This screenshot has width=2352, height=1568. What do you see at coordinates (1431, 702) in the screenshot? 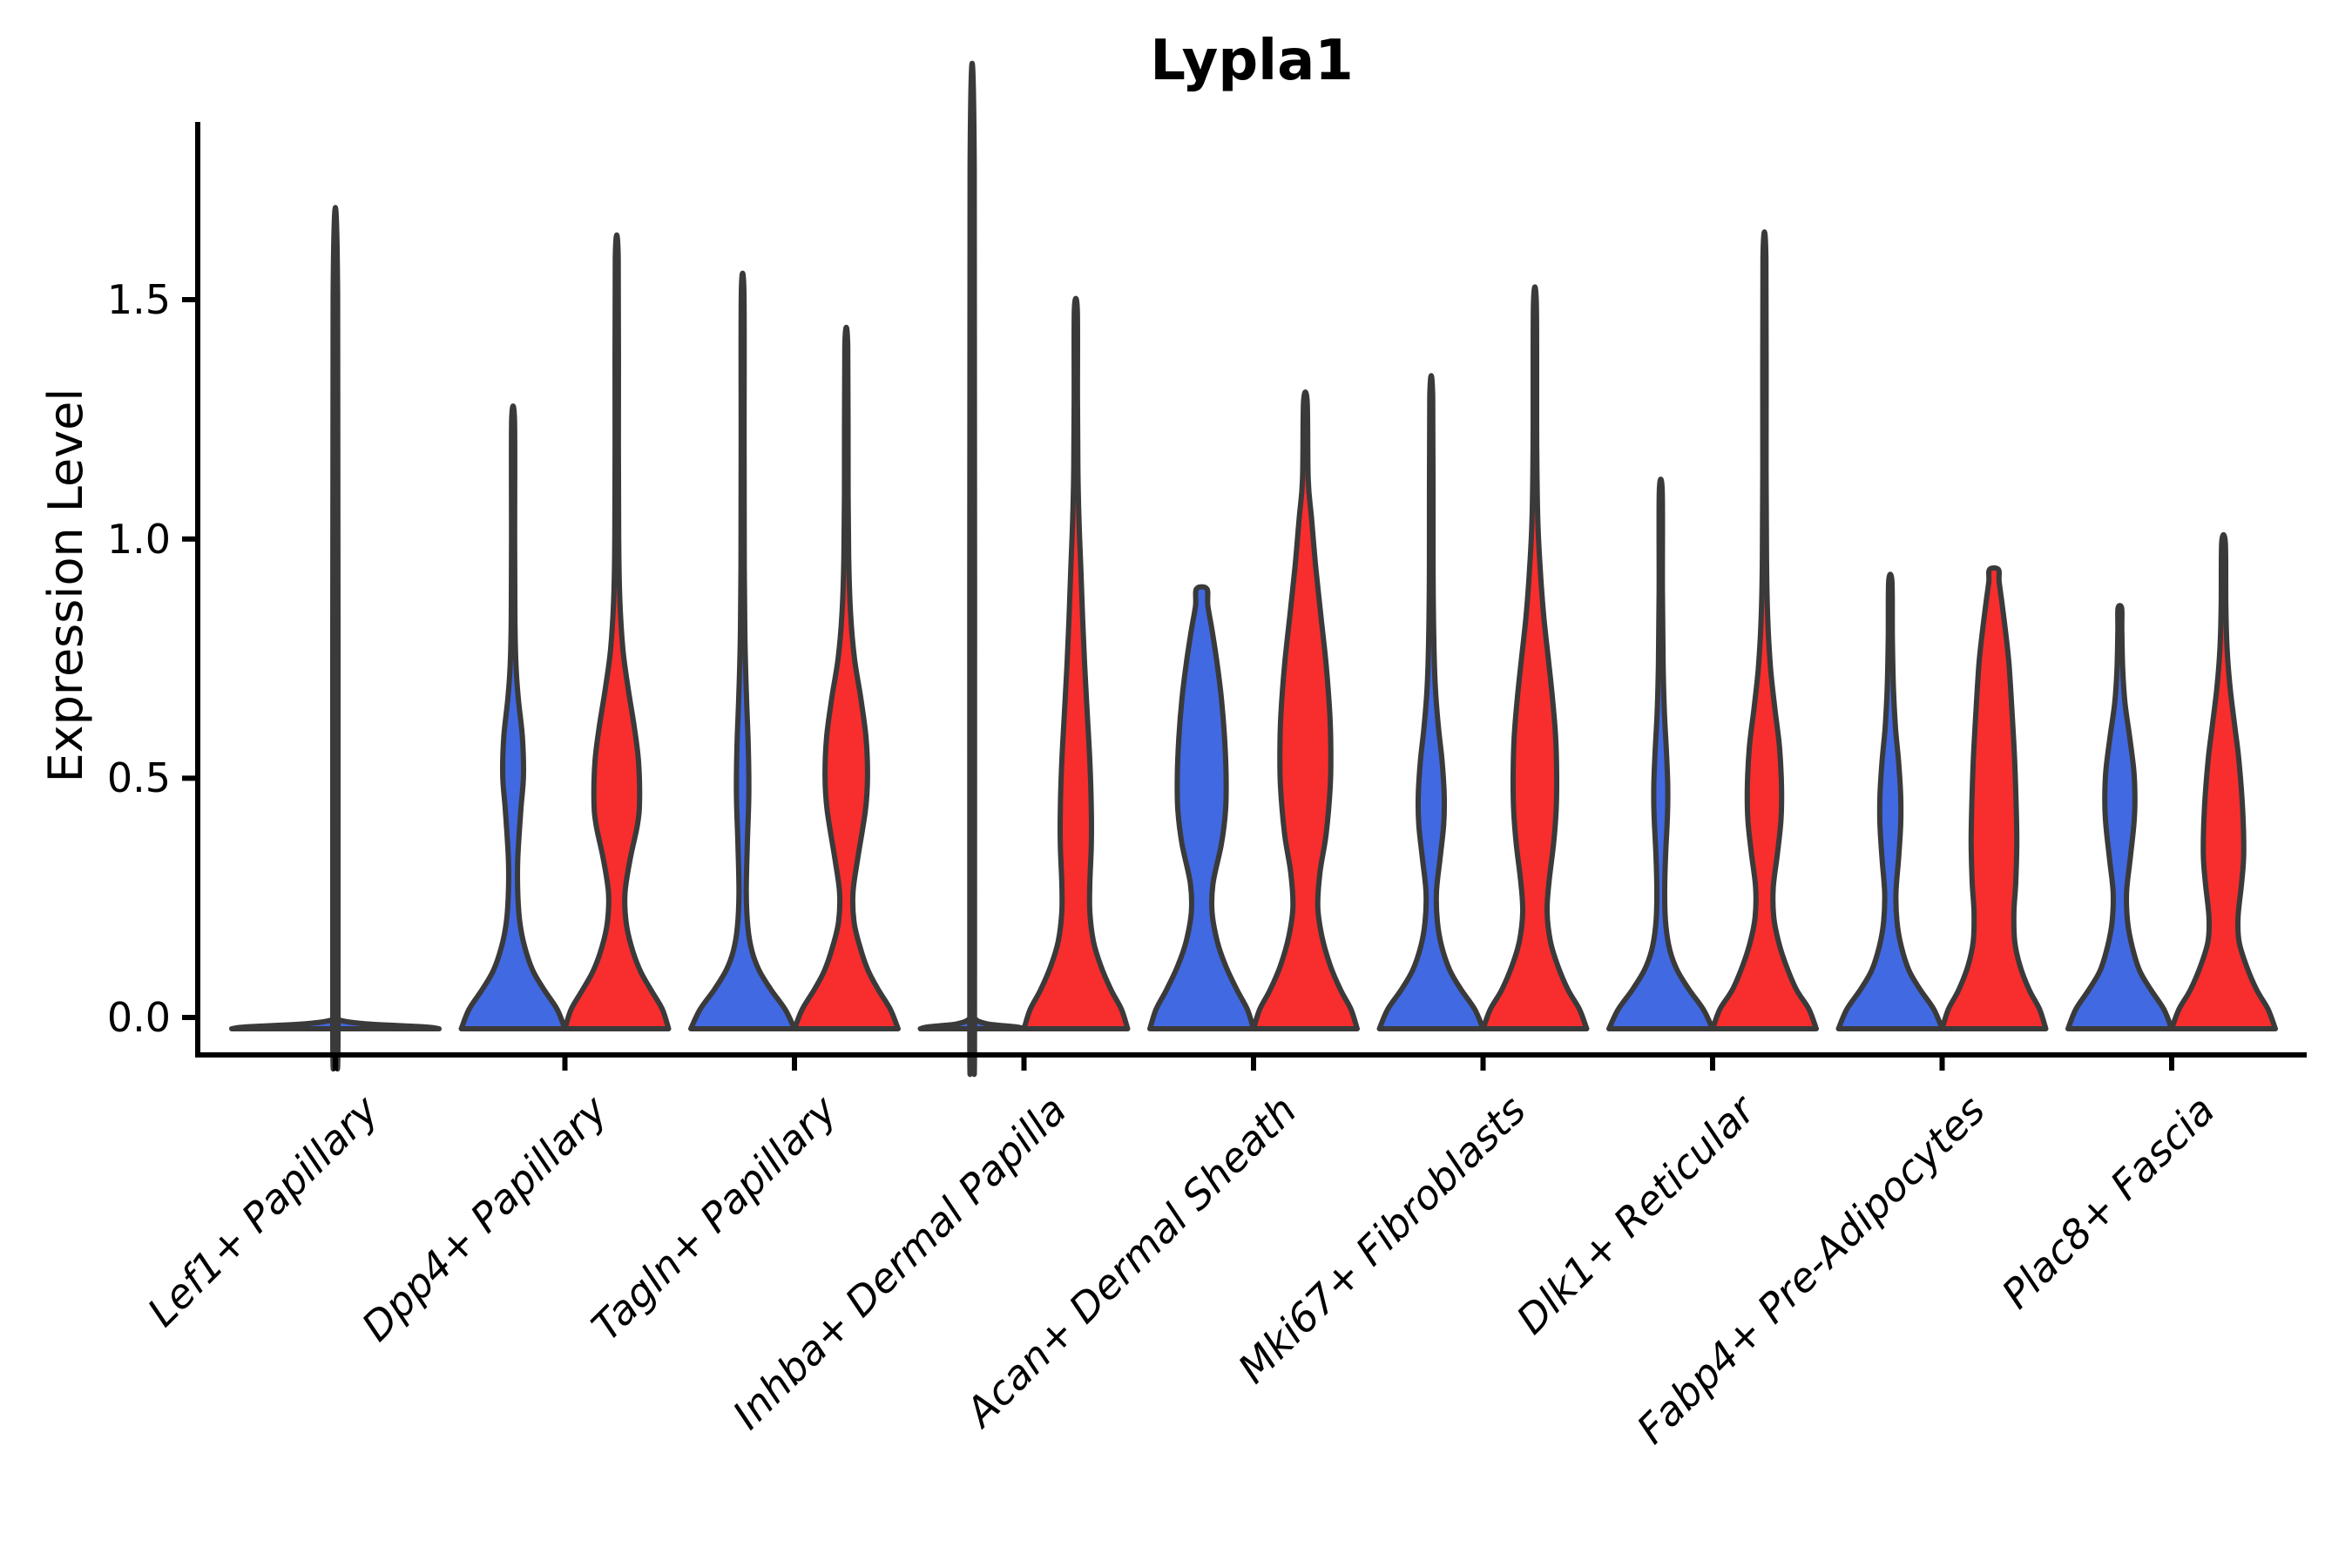
I see `violin-mki67-fibroblasts-blue` at bounding box center [1431, 702].